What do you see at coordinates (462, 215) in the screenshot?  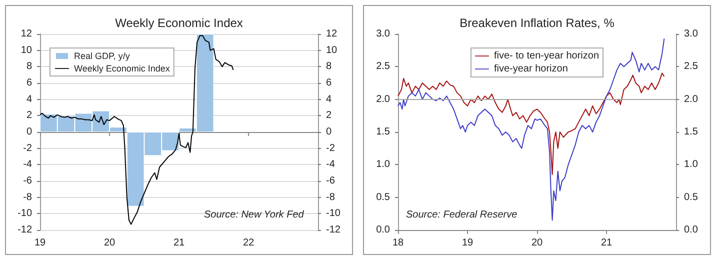 I see `annotation: Source: Federal Reserve` at bounding box center [462, 215].